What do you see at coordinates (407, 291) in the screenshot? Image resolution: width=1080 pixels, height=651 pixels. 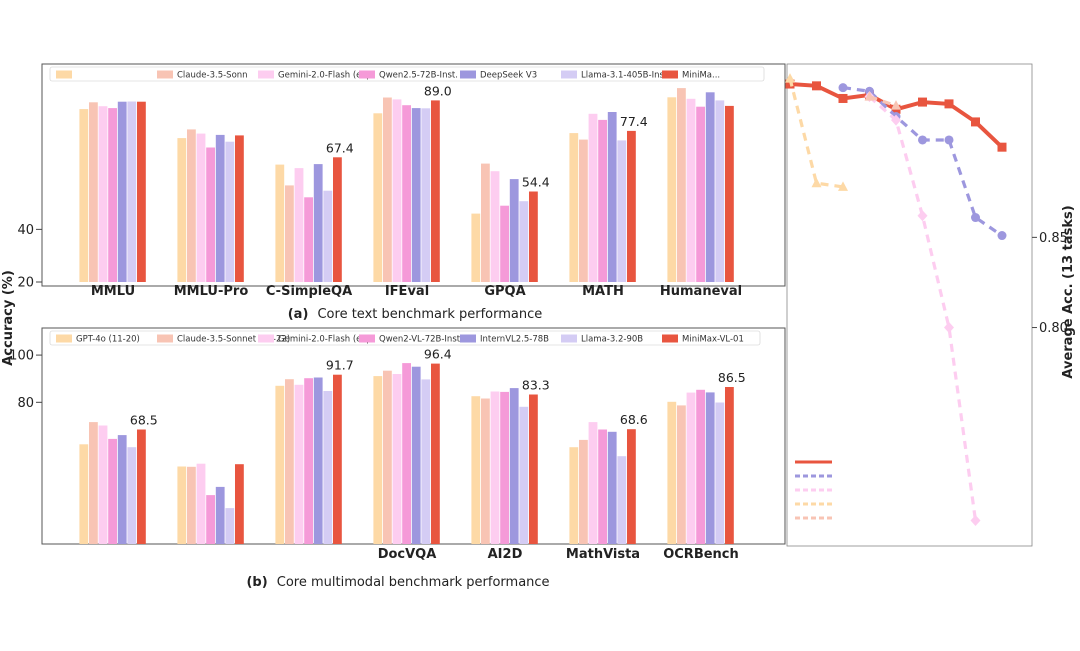 I see `category-label-text-3: IFEval` at bounding box center [407, 291].